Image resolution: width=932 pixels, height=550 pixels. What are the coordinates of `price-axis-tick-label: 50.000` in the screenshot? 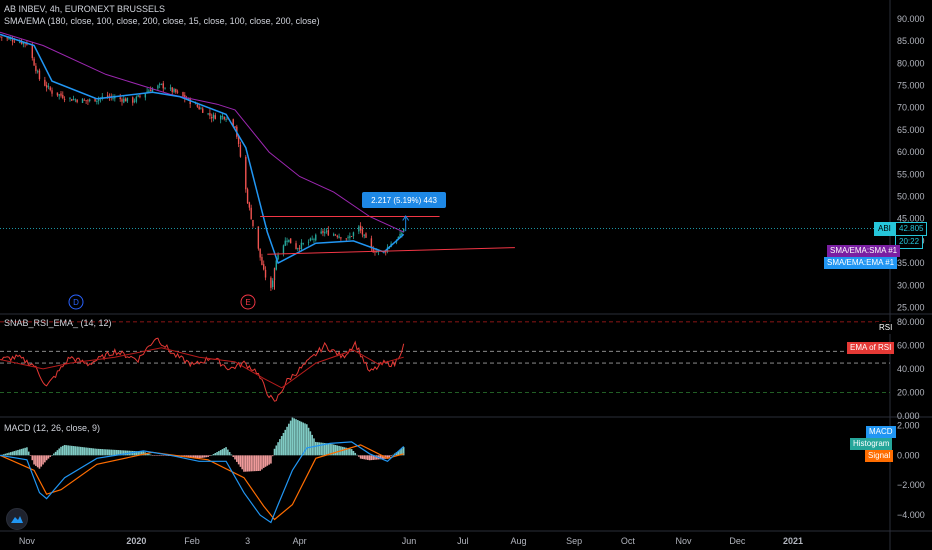 It's located at (911, 197).